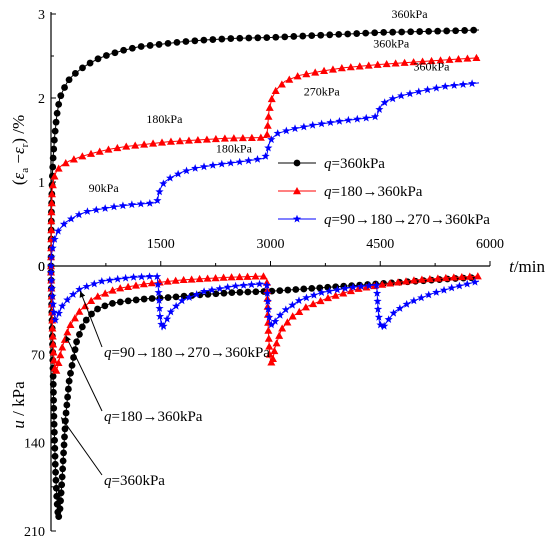  I want to click on lower-label-var: q, so click(108, 481).